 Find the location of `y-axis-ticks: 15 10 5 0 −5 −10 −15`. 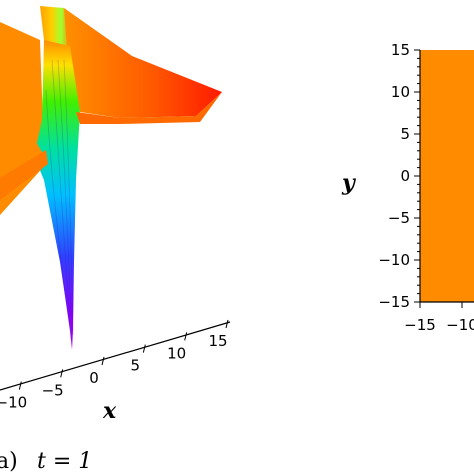

y-axis-ticks: 15 10 5 0 −5 −10 −15 is located at coordinates (399, 176).